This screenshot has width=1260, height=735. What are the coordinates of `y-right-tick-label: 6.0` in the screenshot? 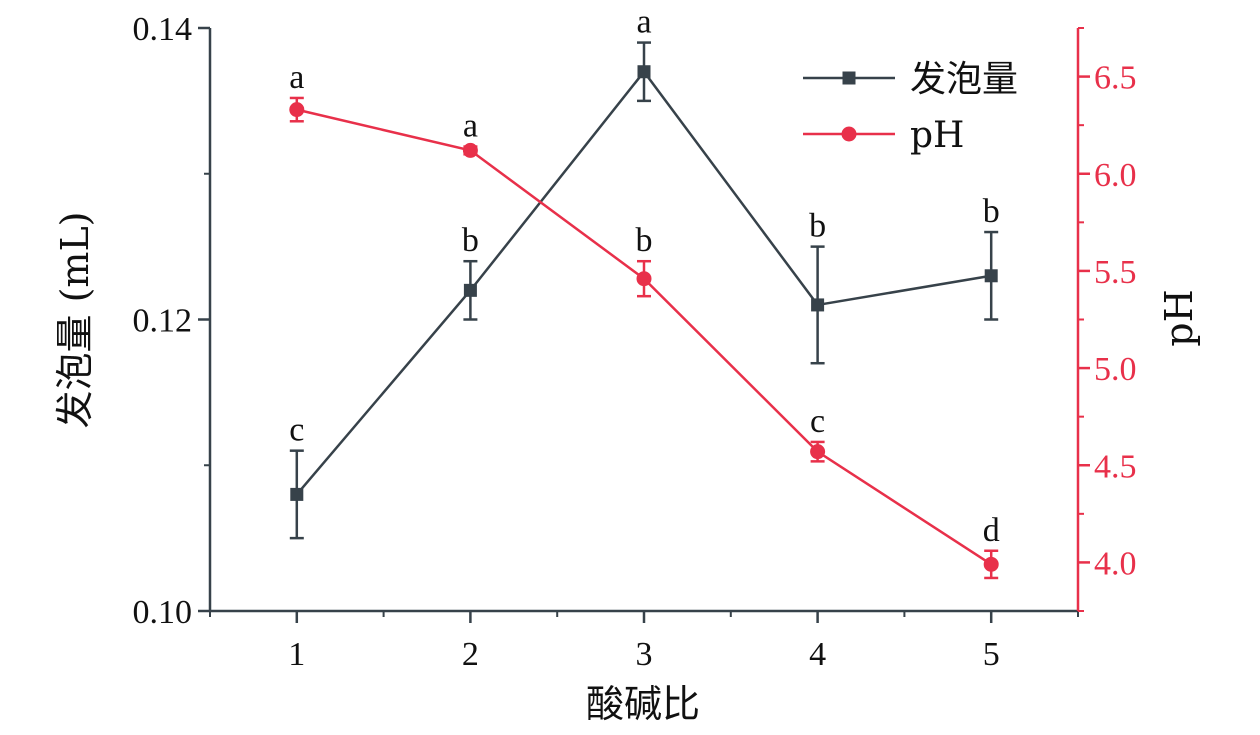 It's located at (1115, 175).